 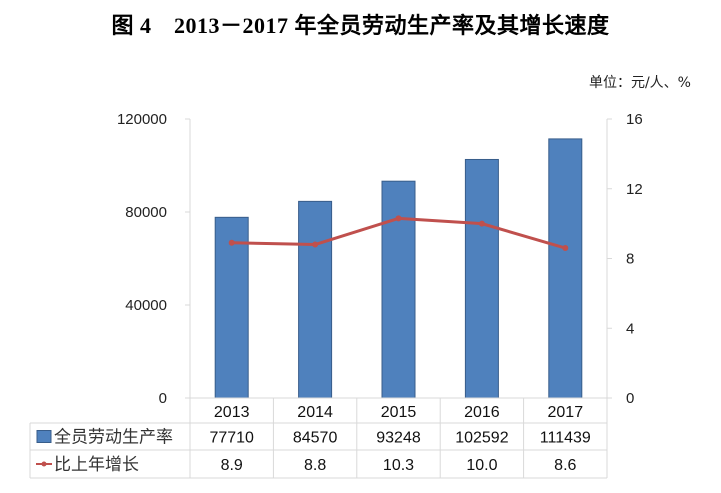 What do you see at coordinates (315, 412) in the screenshot?
I see `category-label: 2014` at bounding box center [315, 412].